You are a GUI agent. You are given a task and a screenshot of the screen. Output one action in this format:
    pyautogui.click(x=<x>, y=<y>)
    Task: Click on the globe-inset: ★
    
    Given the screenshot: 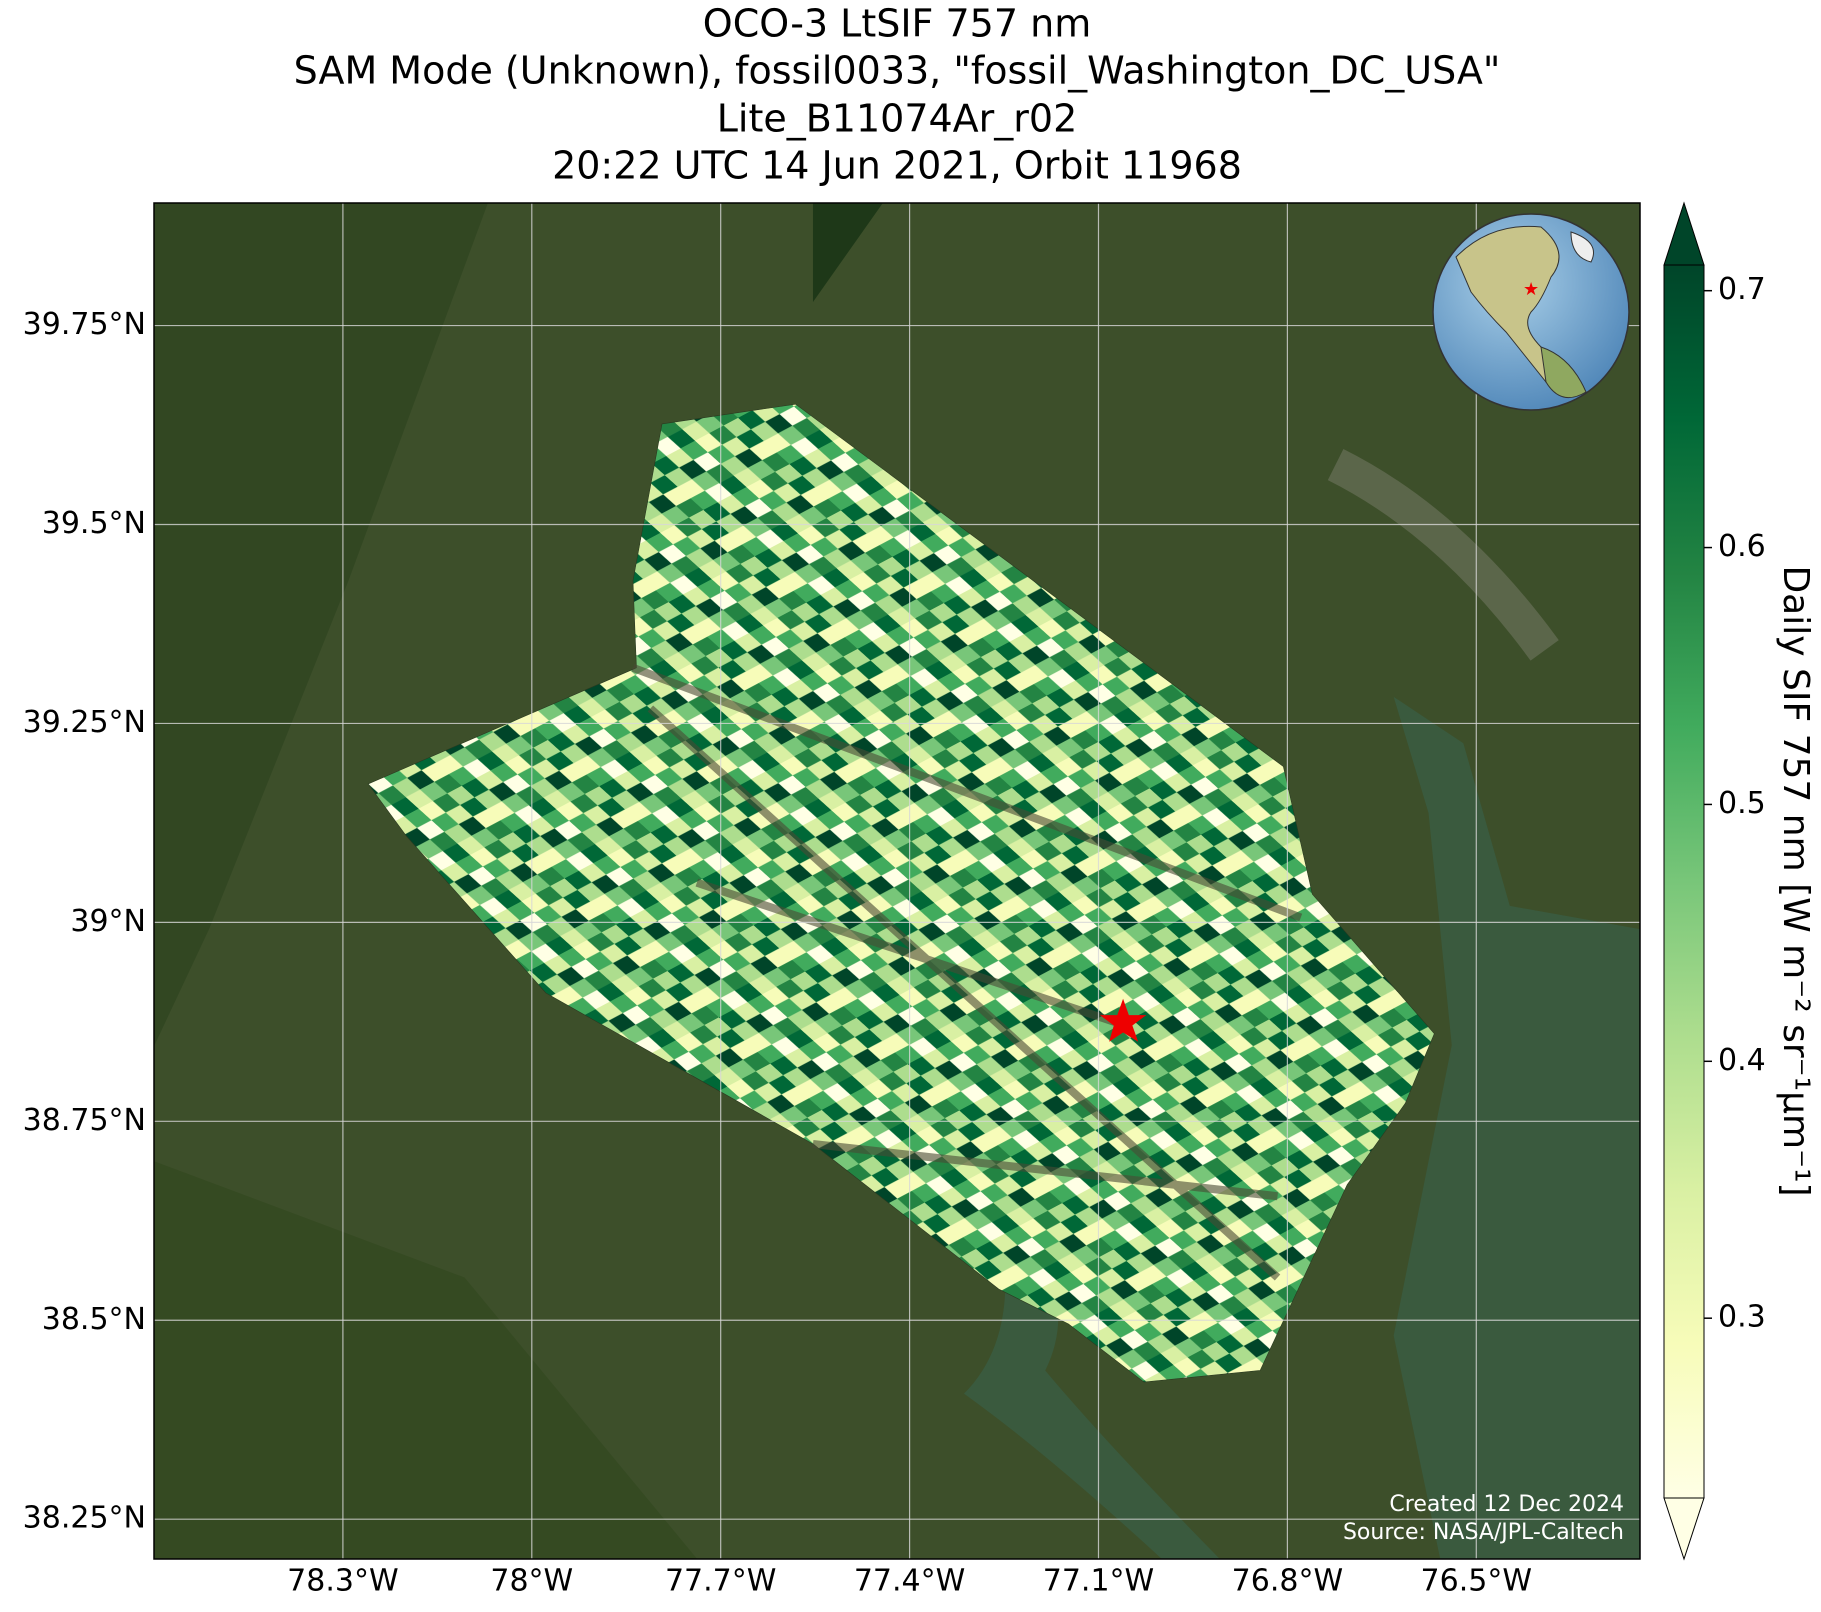 What is the action you would take?
    pyautogui.click(x=1531, y=312)
    